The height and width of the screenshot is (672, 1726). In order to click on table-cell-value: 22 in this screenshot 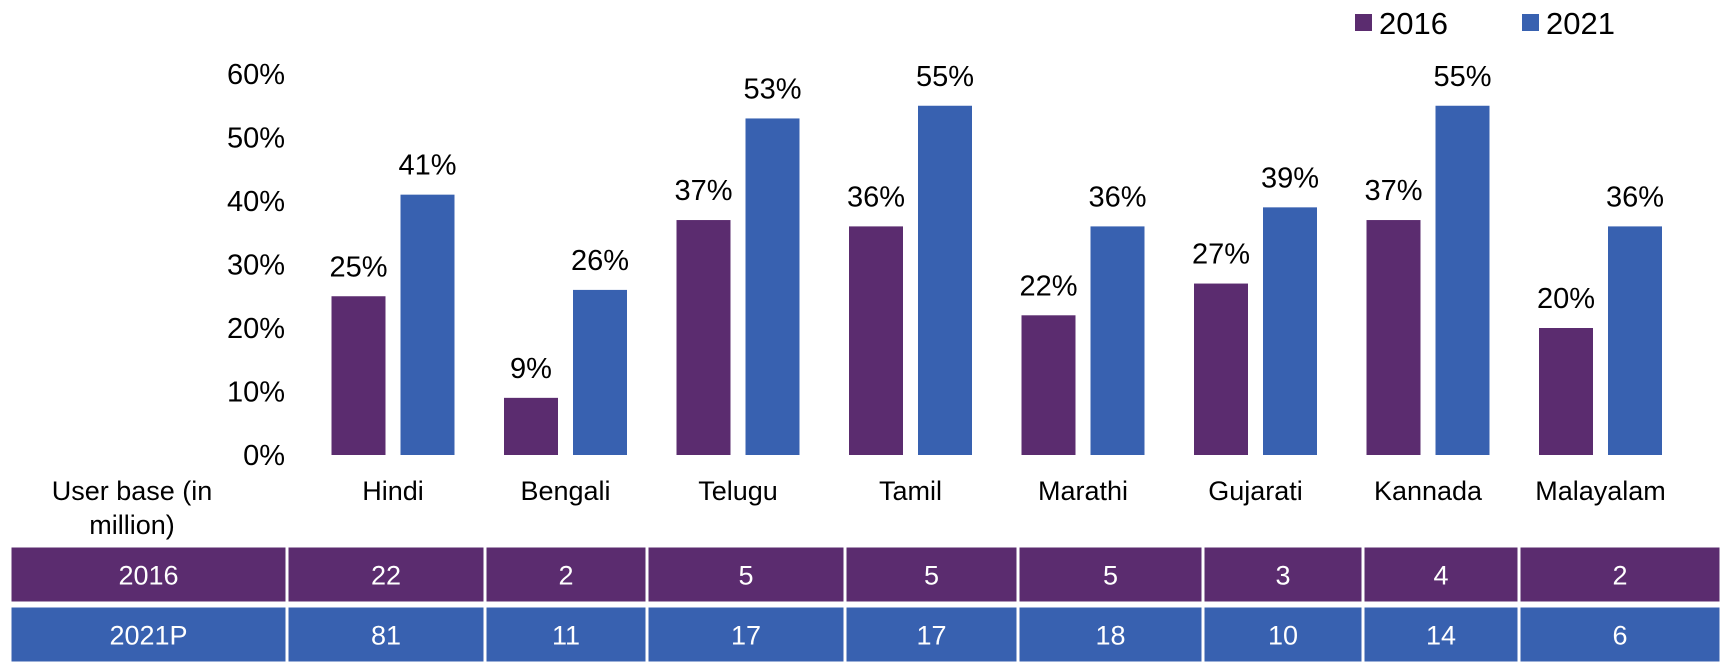, I will do `click(386, 576)`.